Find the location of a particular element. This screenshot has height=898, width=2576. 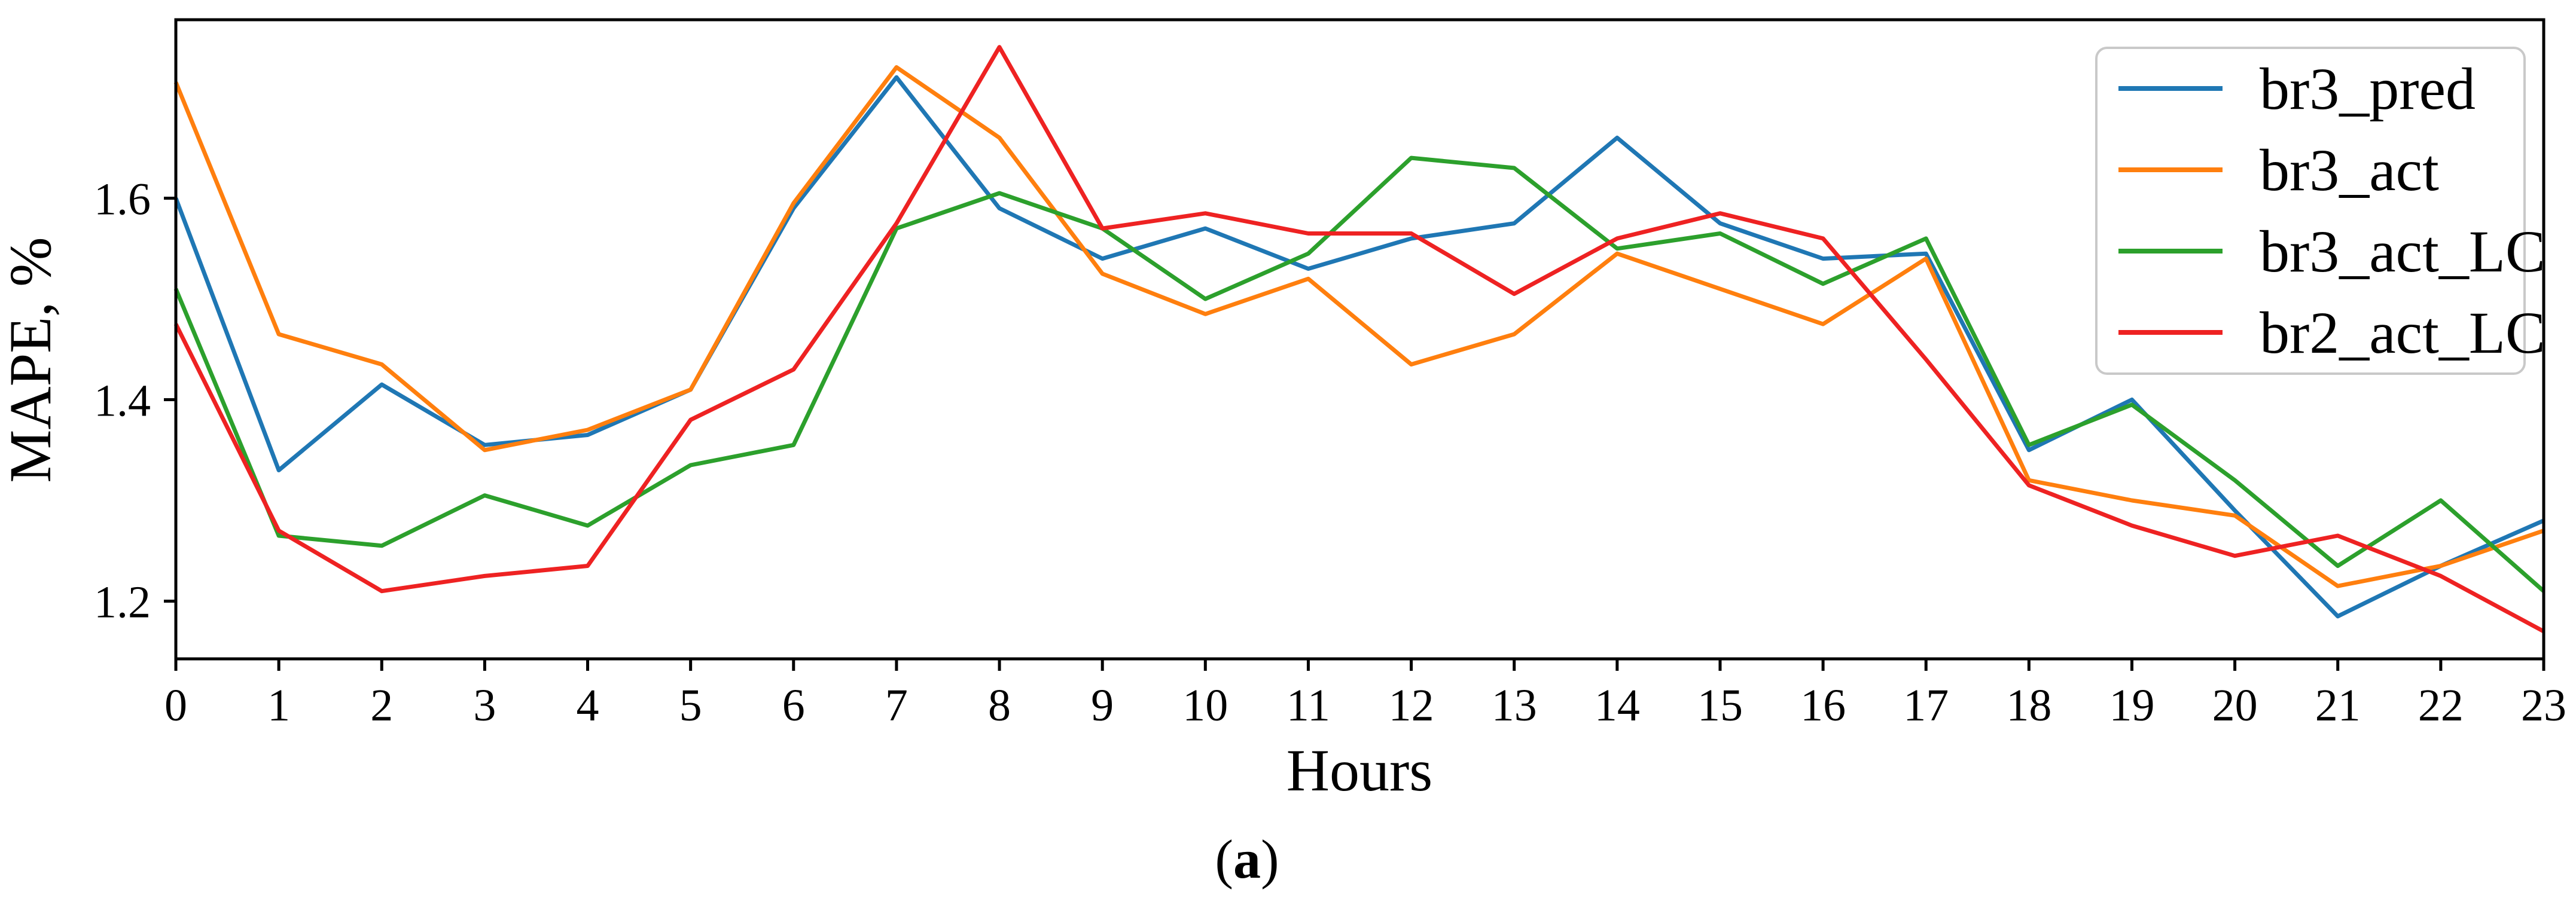

legend-entry-br2_act_LC: br2_act_LC is located at coordinates (2331, 333).